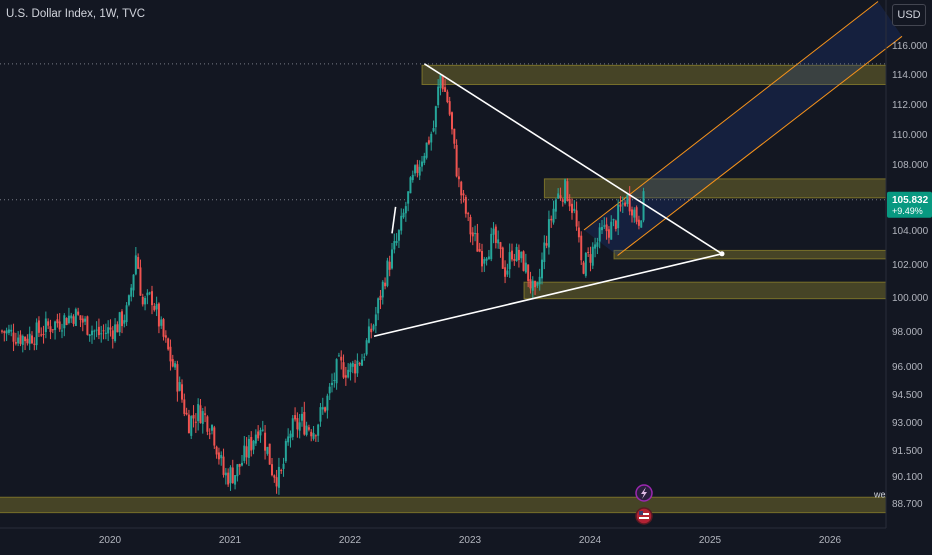 The width and height of the screenshot is (932, 555). I want to click on currency-button: USD, so click(909, 15).